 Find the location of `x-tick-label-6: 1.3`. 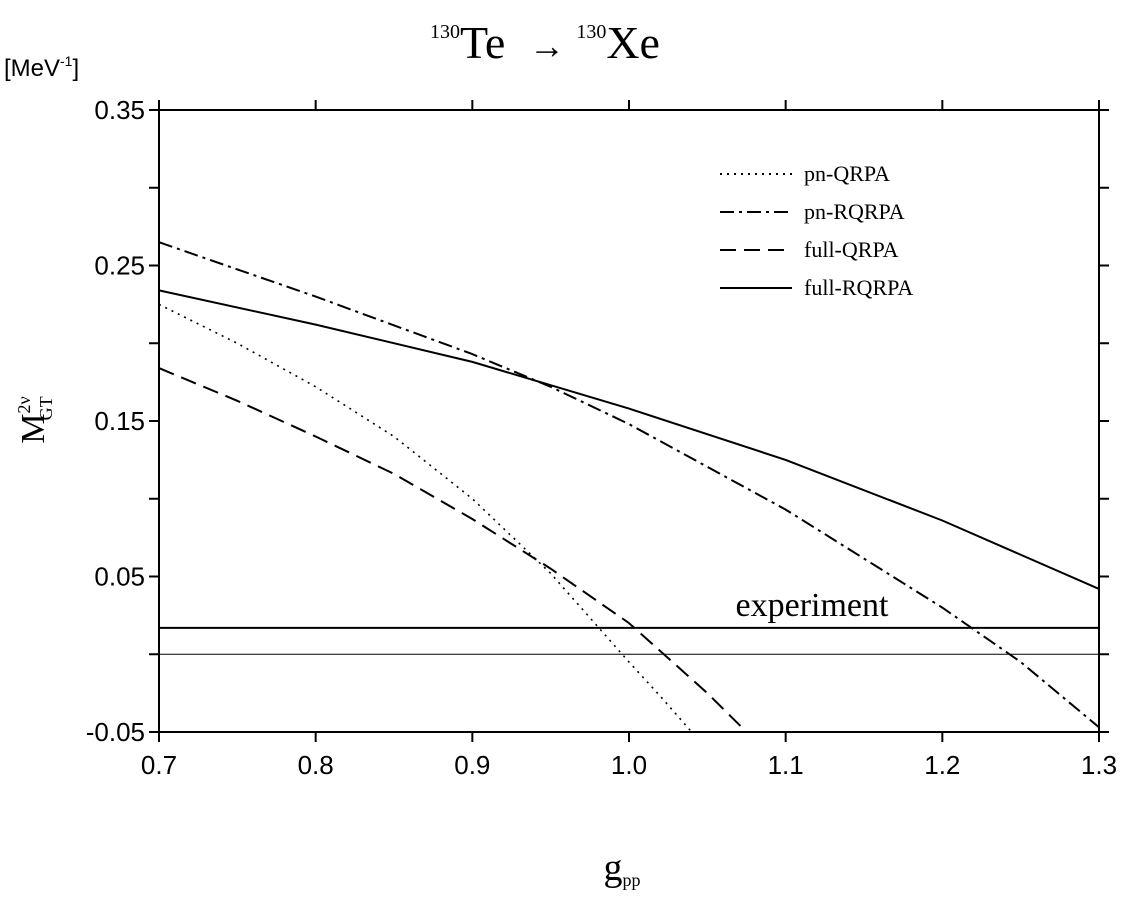

x-tick-label-6: 1.3 is located at coordinates (1099, 765).